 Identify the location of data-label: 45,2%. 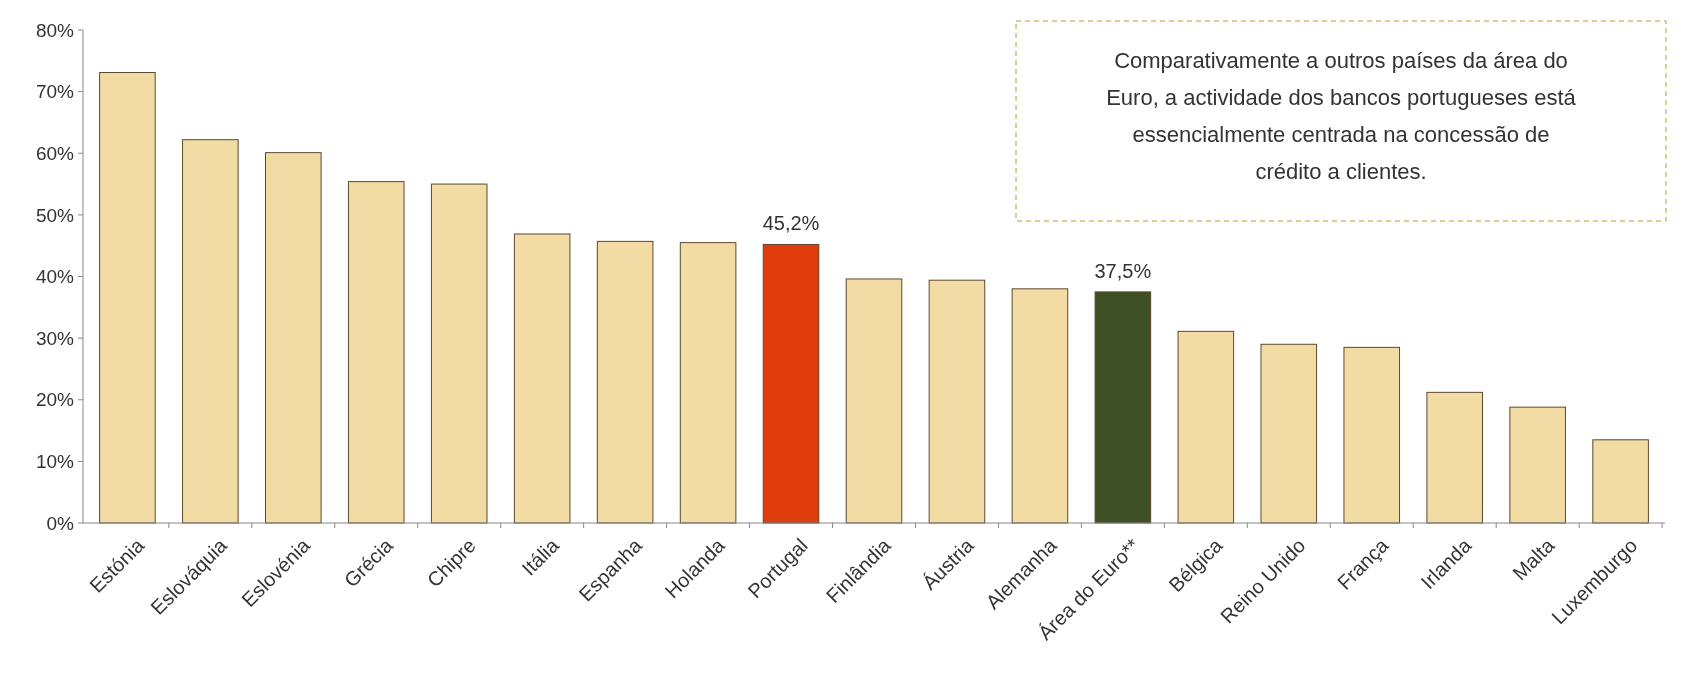
(791, 223).